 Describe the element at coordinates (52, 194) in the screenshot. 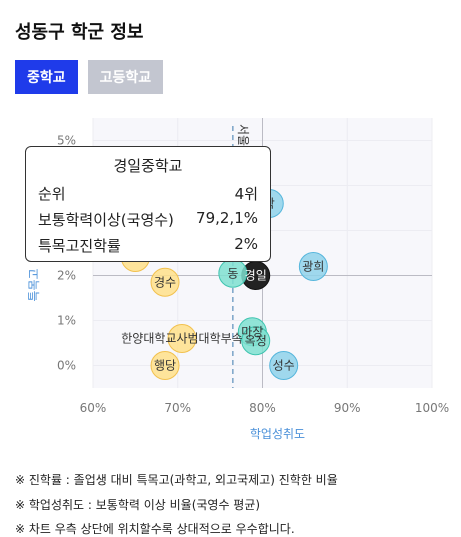

I see `tooltip-rank-label: 순위` at that location.